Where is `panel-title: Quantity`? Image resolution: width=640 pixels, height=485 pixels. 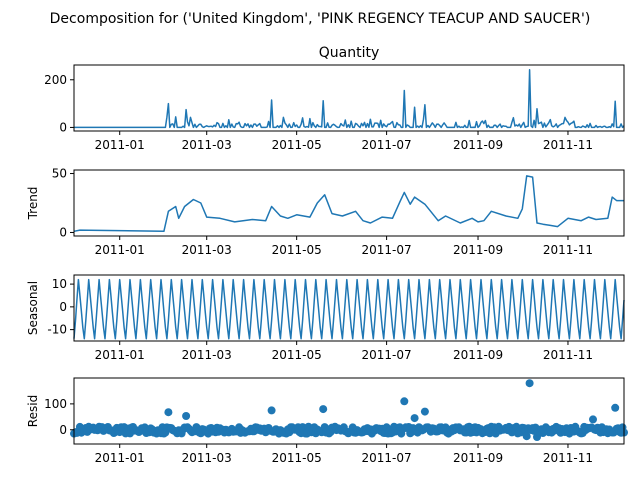
panel-title: Quantity is located at coordinates (349, 53).